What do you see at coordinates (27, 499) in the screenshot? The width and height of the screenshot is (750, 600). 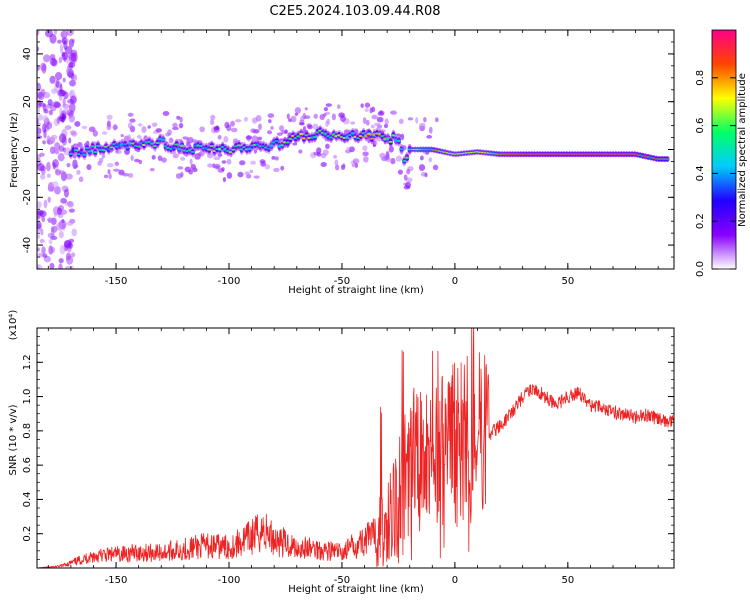 I see `y-tick-label: 0.4` at bounding box center [27, 499].